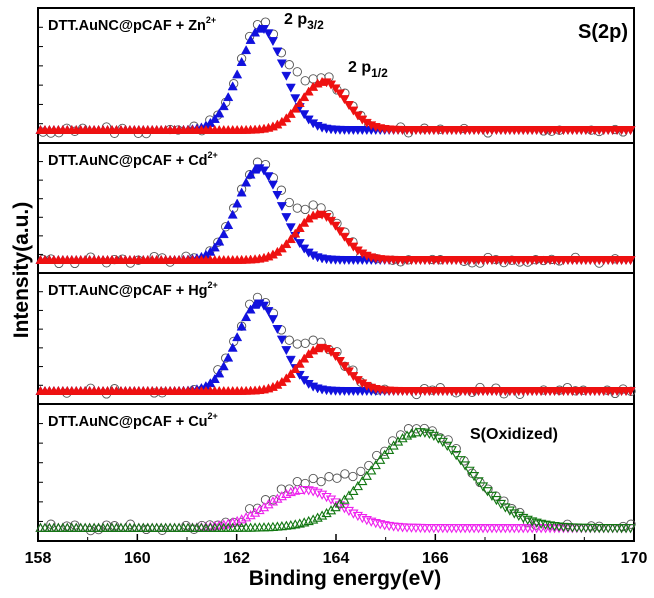 This screenshot has height=598, width=654. What do you see at coordinates (336, 558) in the screenshot?
I see `x-tick-label: 164` at bounding box center [336, 558].